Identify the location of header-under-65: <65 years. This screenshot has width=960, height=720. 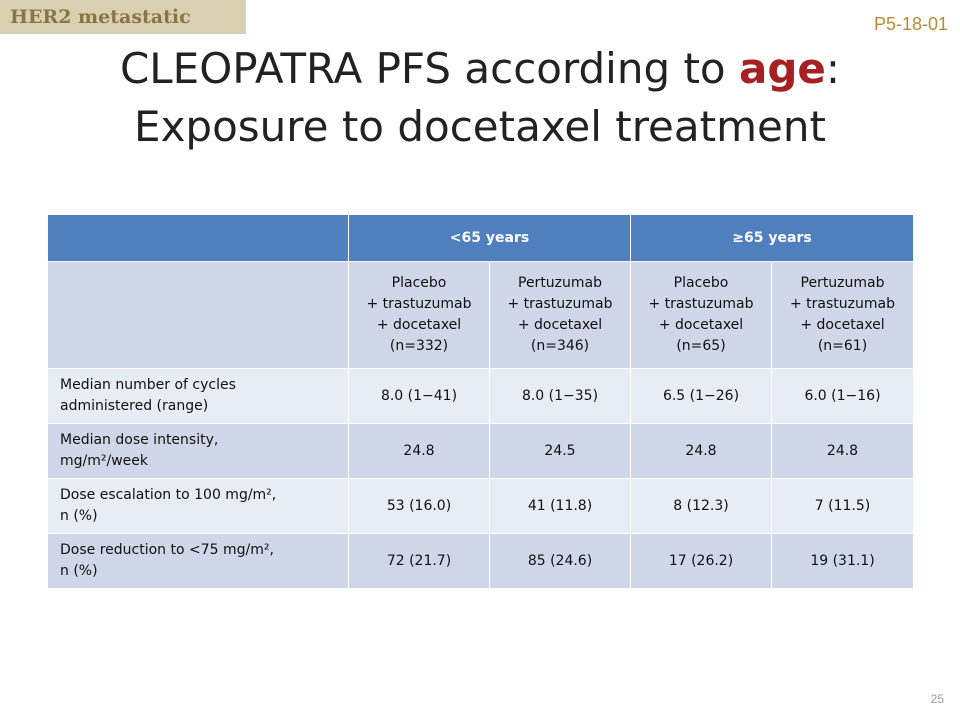
(489, 238).